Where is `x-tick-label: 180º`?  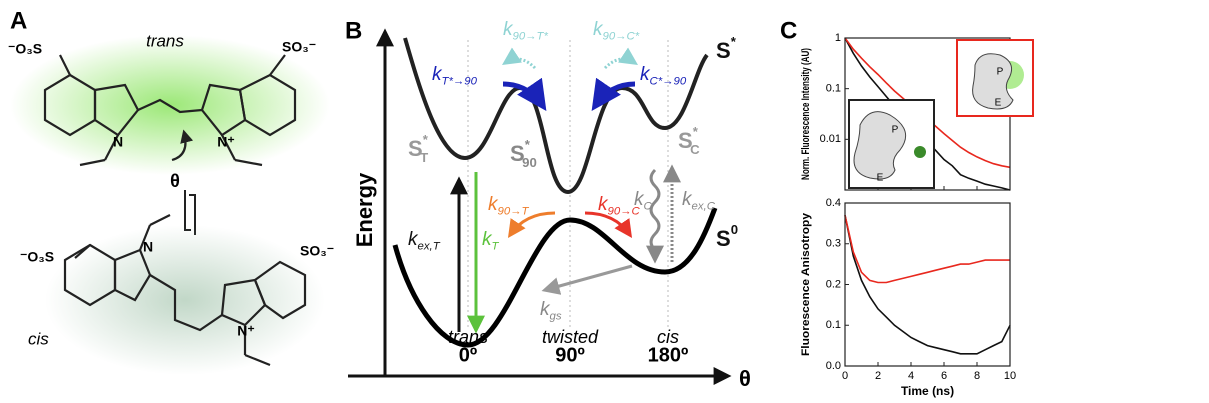
x-tick-label: 180º is located at coordinates (668, 355).